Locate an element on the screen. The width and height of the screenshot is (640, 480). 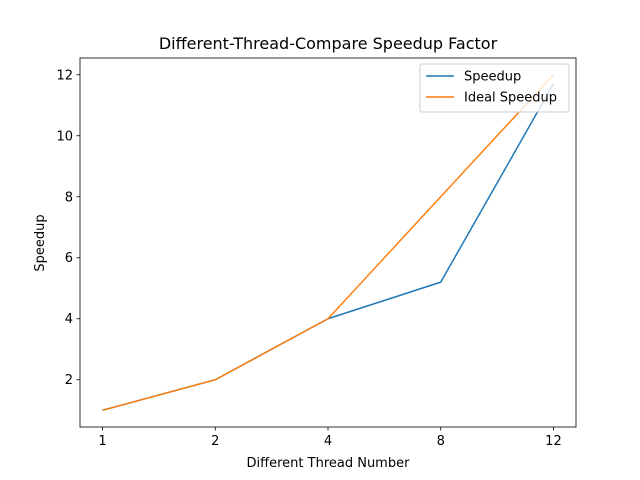
legend-label-0: Speedup is located at coordinates (492, 77).